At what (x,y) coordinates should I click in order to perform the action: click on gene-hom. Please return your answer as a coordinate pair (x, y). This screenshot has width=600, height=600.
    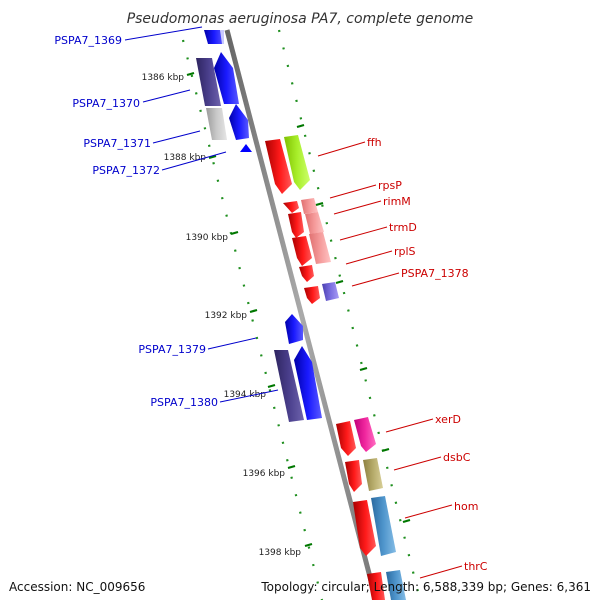
    Looking at the image, I should click on (374, 526).